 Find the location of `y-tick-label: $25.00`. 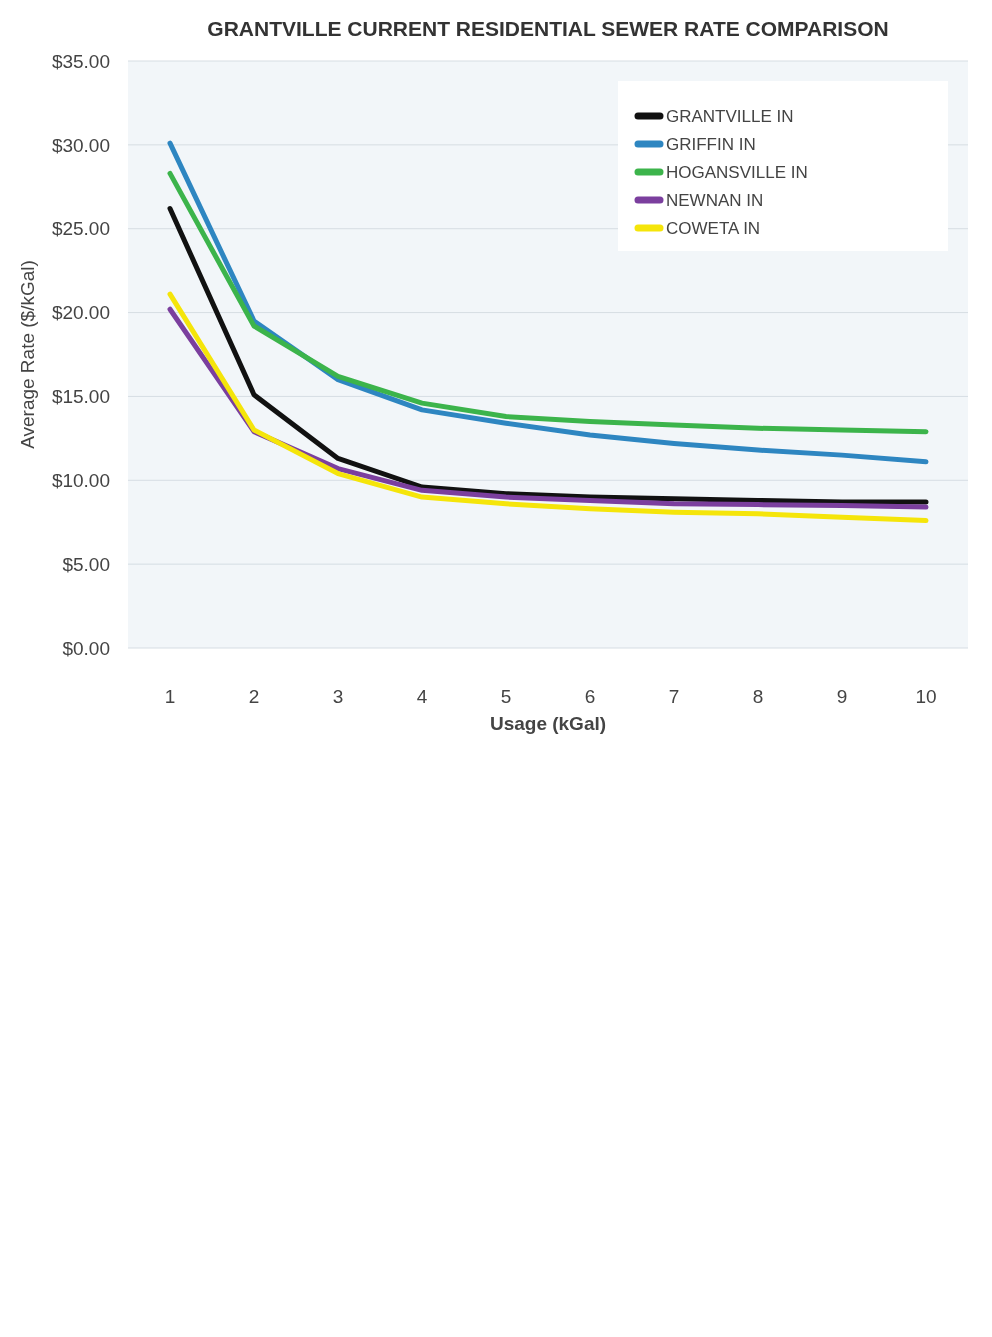

y-tick-label: $25.00 is located at coordinates (80, 229).